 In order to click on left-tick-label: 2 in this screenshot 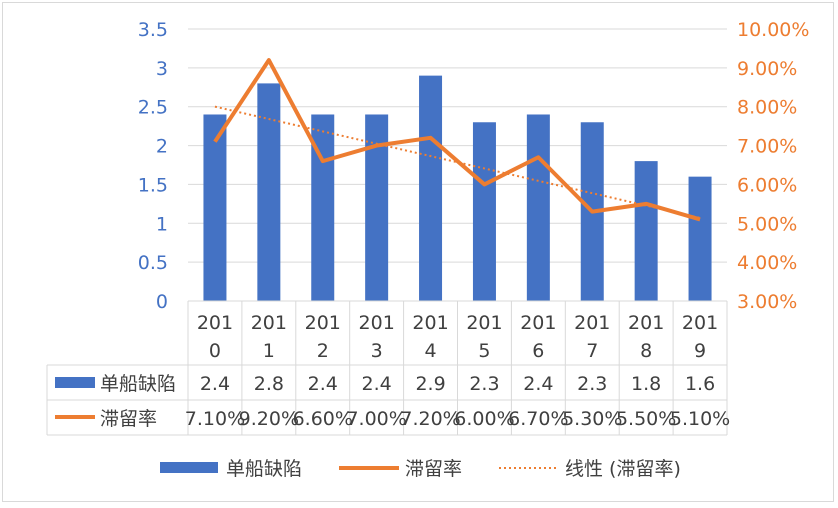, I will do `click(162, 147)`.